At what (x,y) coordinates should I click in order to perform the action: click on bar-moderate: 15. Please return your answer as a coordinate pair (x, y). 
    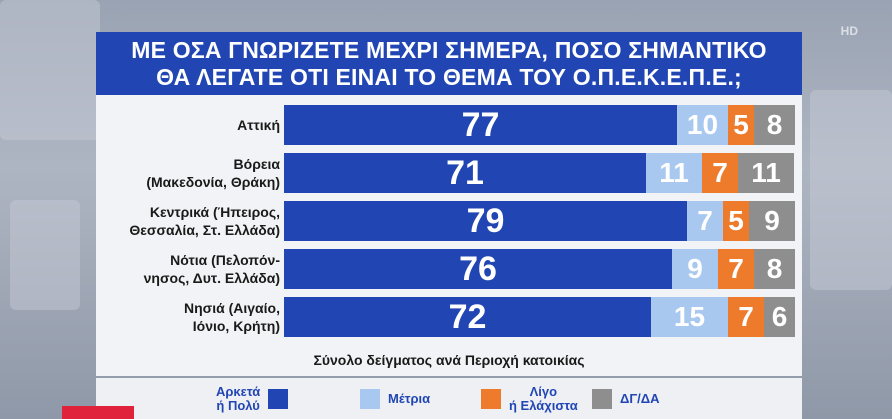
    Looking at the image, I should click on (689, 317).